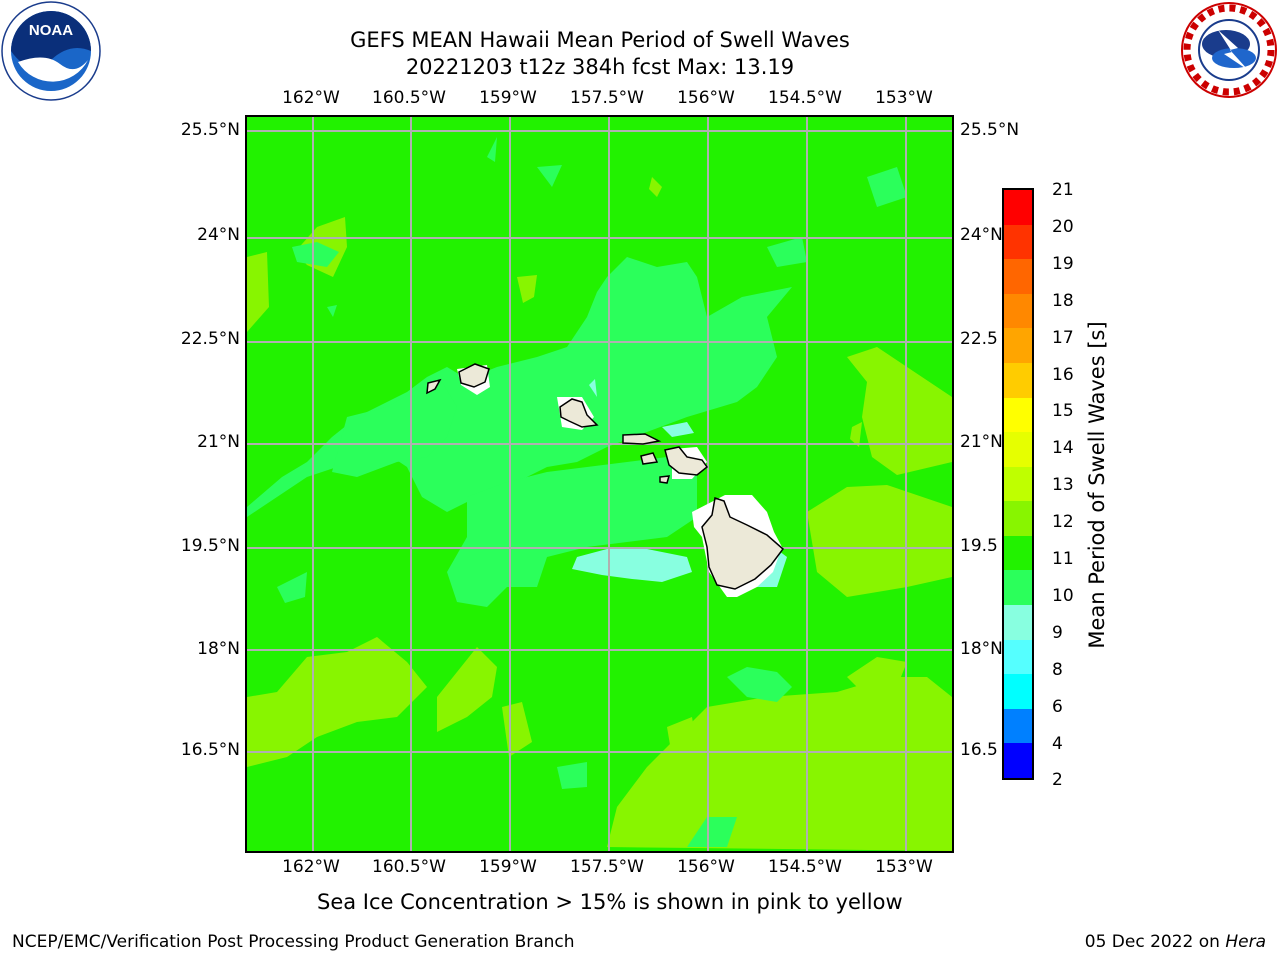 The image size is (1280, 960). What do you see at coordinates (409, 98) in the screenshot?
I see `lon-tick-top: 160.5°W` at bounding box center [409, 98].